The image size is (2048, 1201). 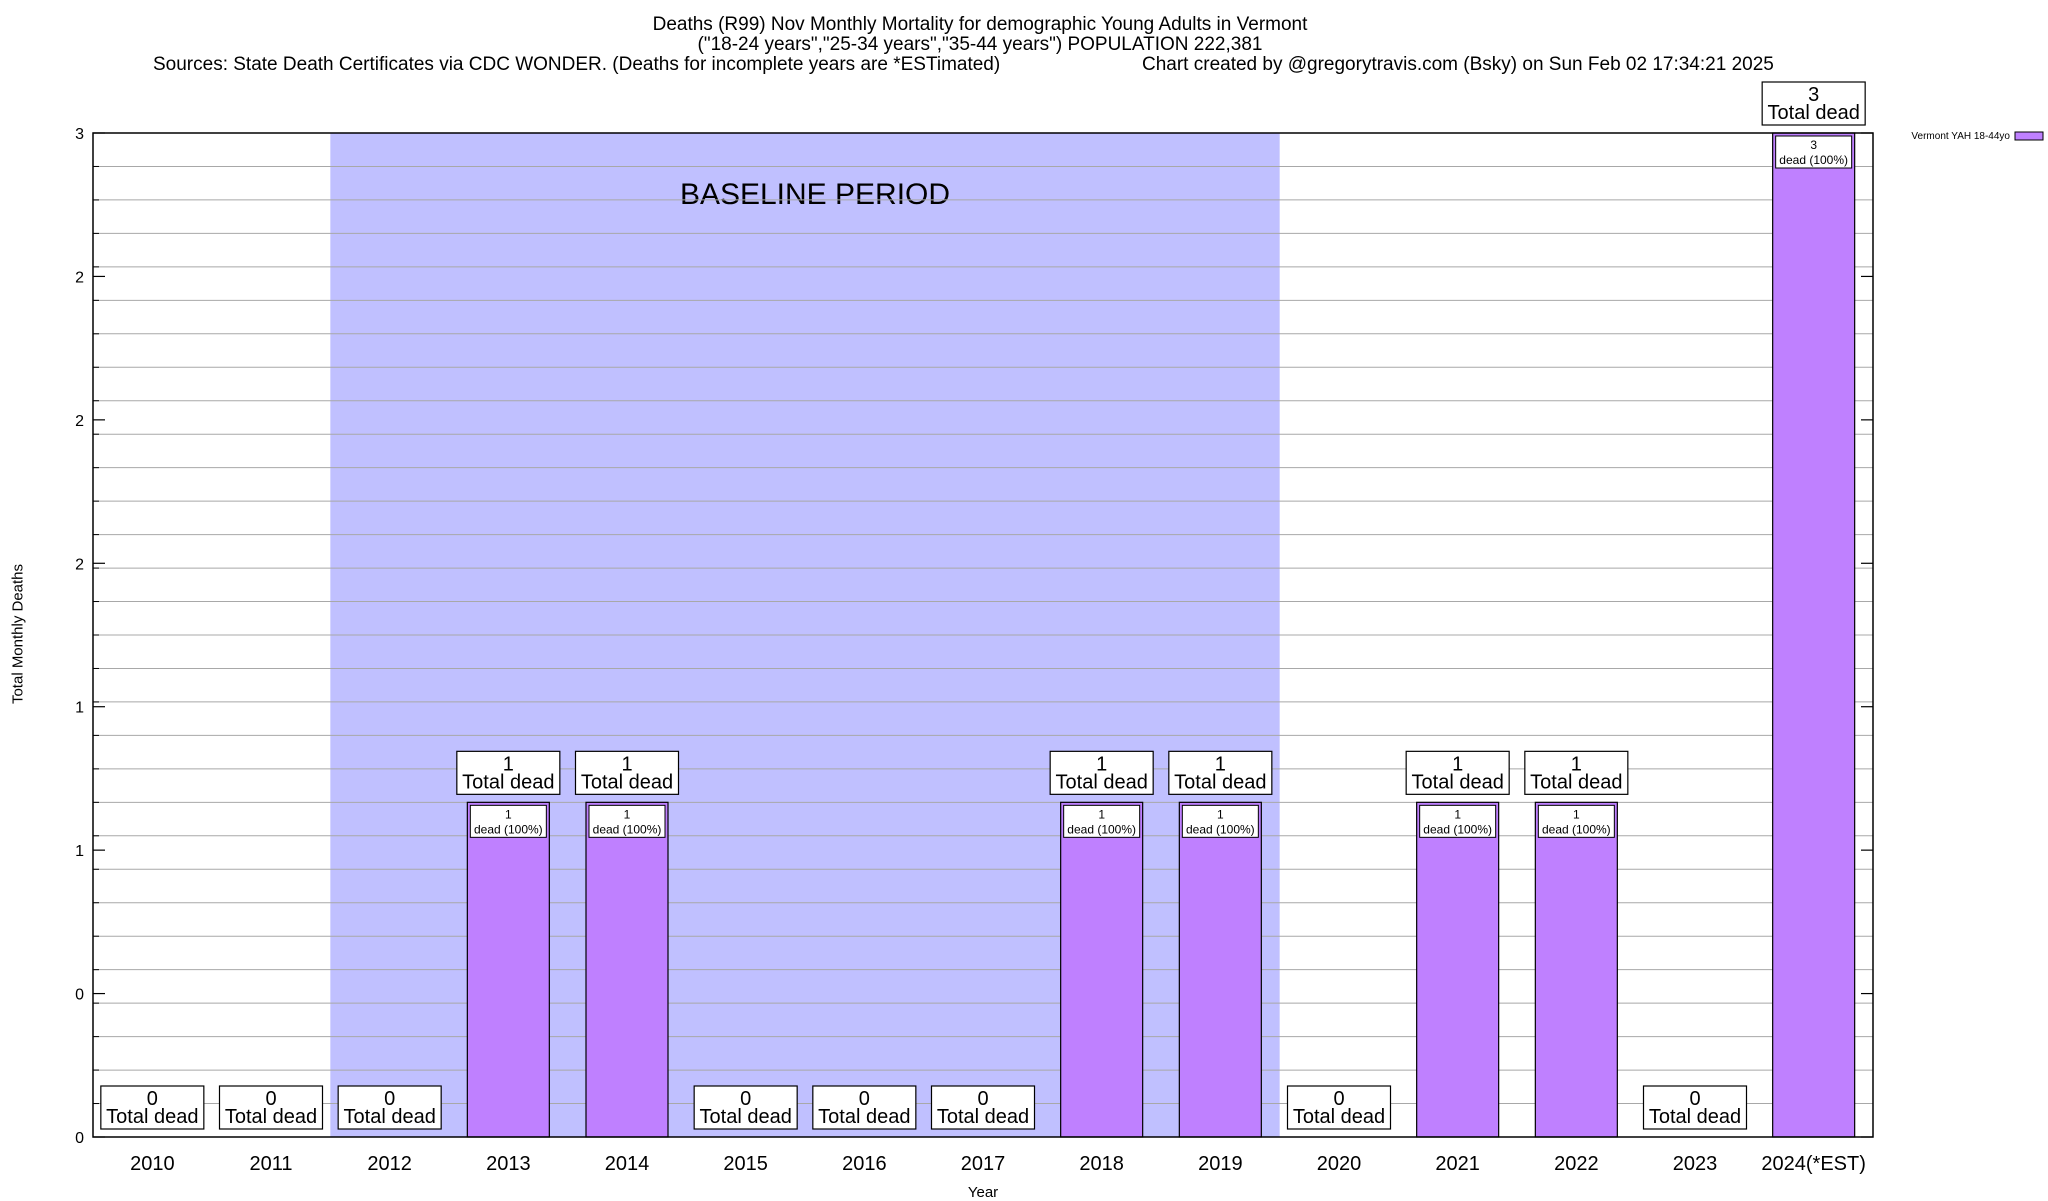 I want to click on bar-2024(*EST), so click(x=1814, y=635).